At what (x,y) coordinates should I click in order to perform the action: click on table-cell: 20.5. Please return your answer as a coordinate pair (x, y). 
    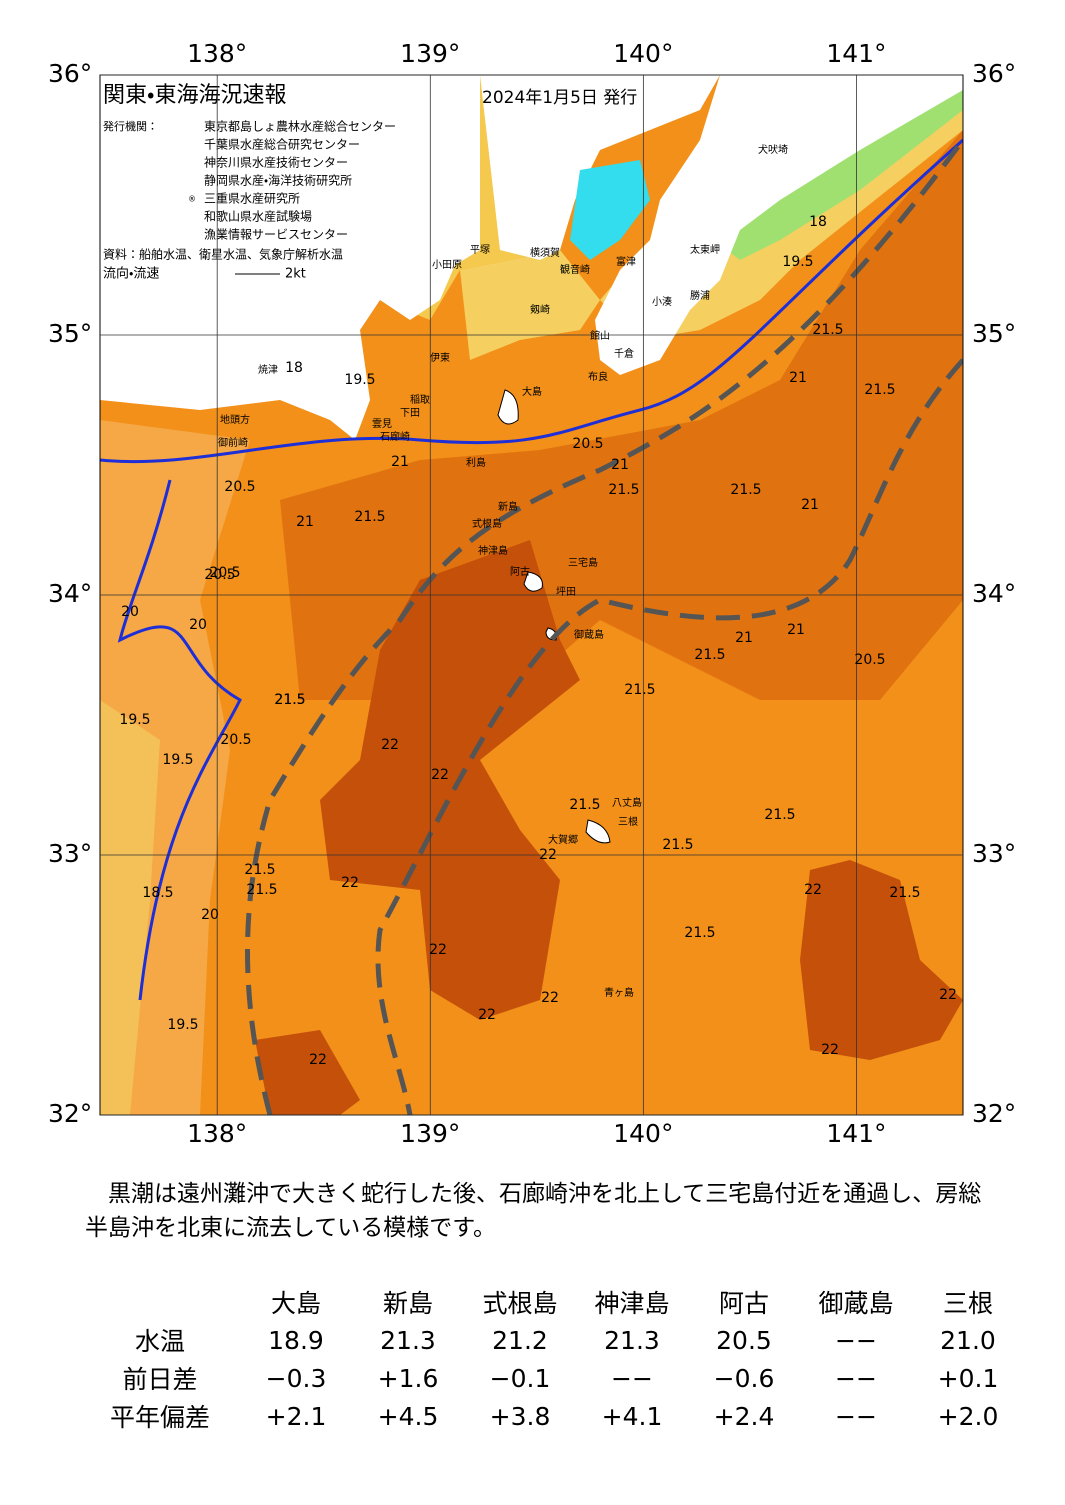
    Looking at the image, I should click on (744, 1340).